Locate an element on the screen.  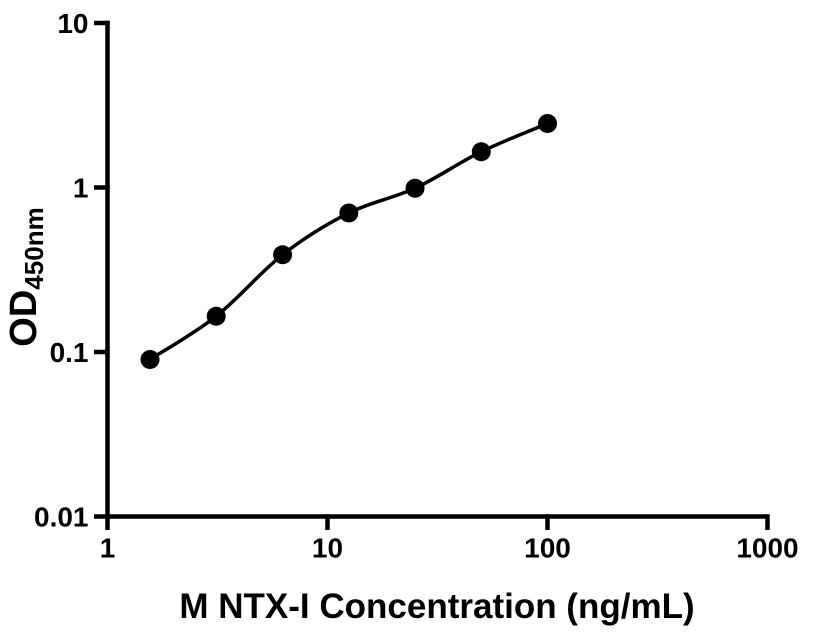
y-axis-title-subscript: 450nm is located at coordinates (34, 248).